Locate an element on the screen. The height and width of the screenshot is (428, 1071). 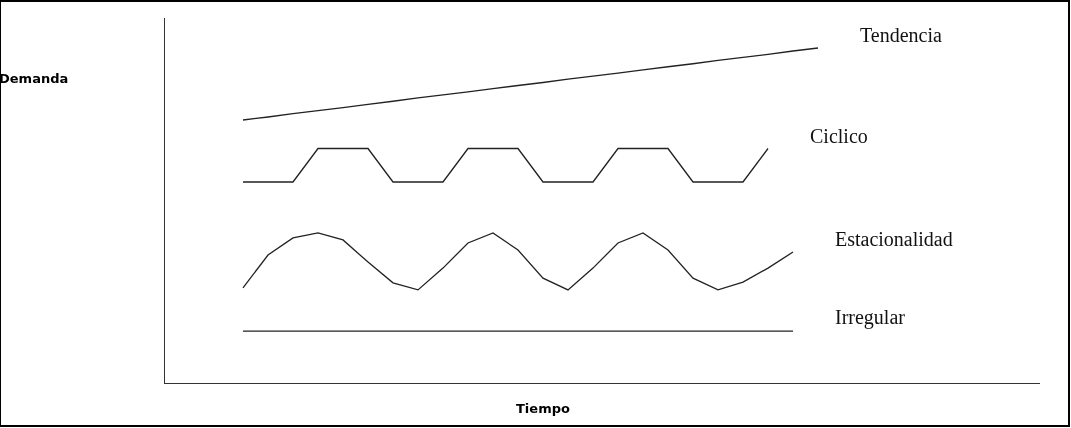
text: Ciclico is located at coordinates (839, 136).